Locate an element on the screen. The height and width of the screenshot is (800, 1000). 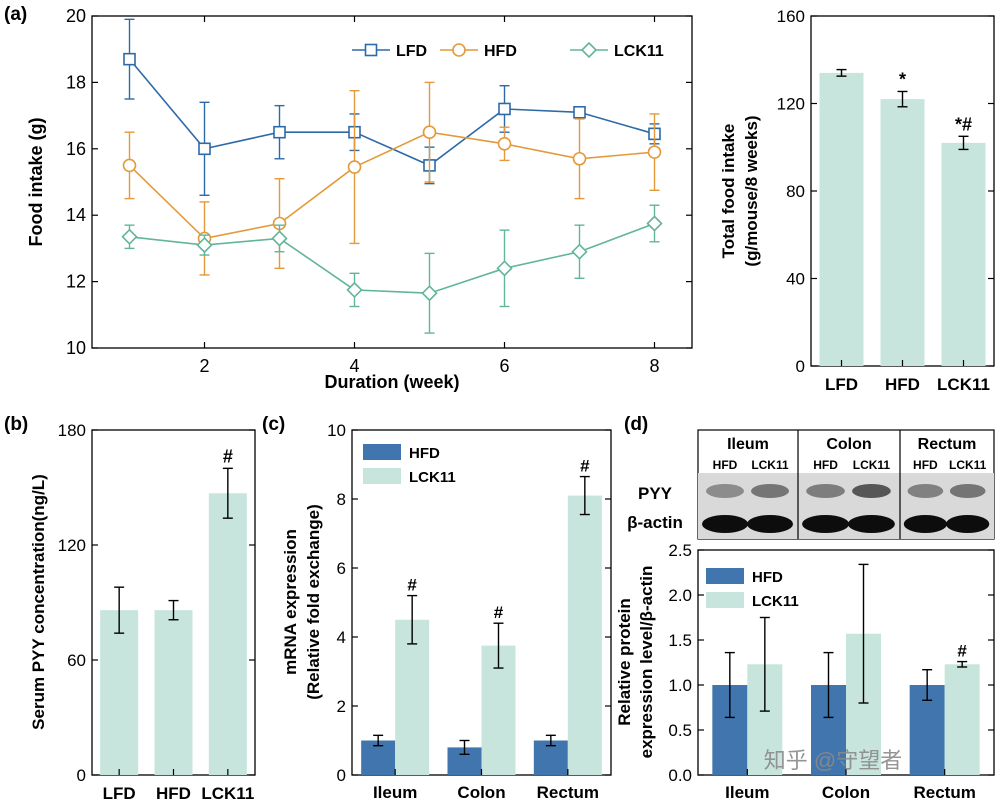
blot-row-label-actin: β-actin is located at coordinates (655, 522).